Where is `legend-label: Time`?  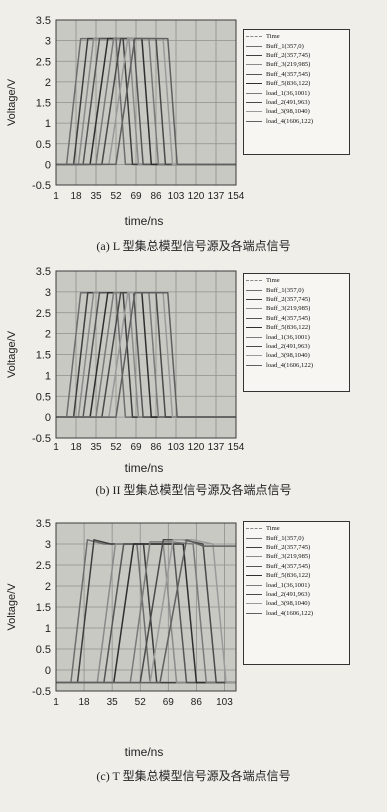 legend-label: Time is located at coordinates (273, 529).